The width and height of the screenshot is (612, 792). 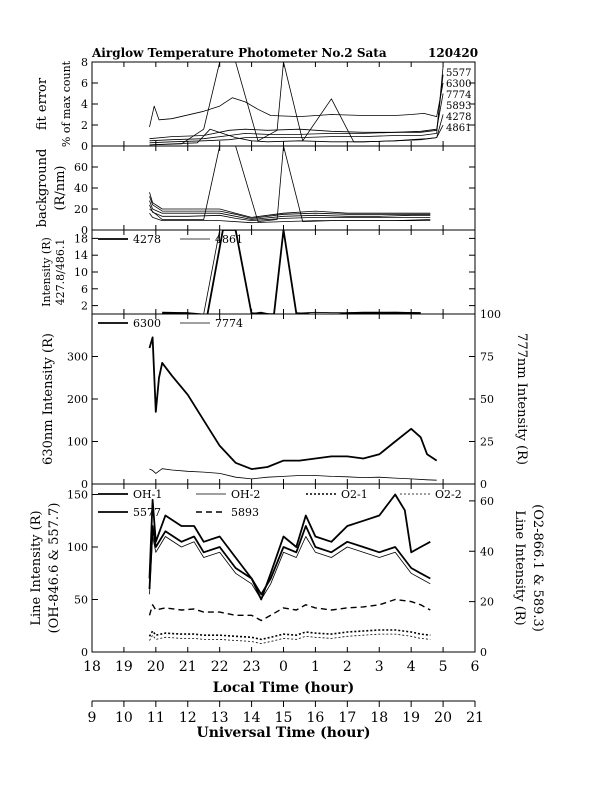 What do you see at coordinates (252, 718) in the screenshot?
I see `universal-tick-label: 14` at bounding box center [252, 718].